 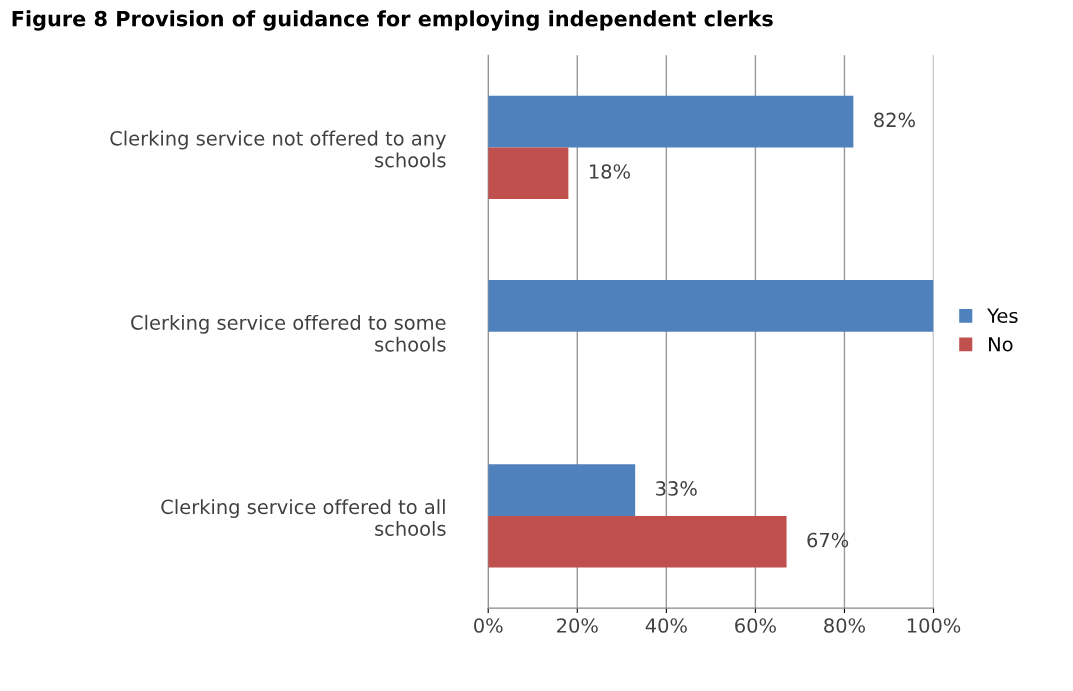 I want to click on data-label: 18%, so click(x=609, y=171).